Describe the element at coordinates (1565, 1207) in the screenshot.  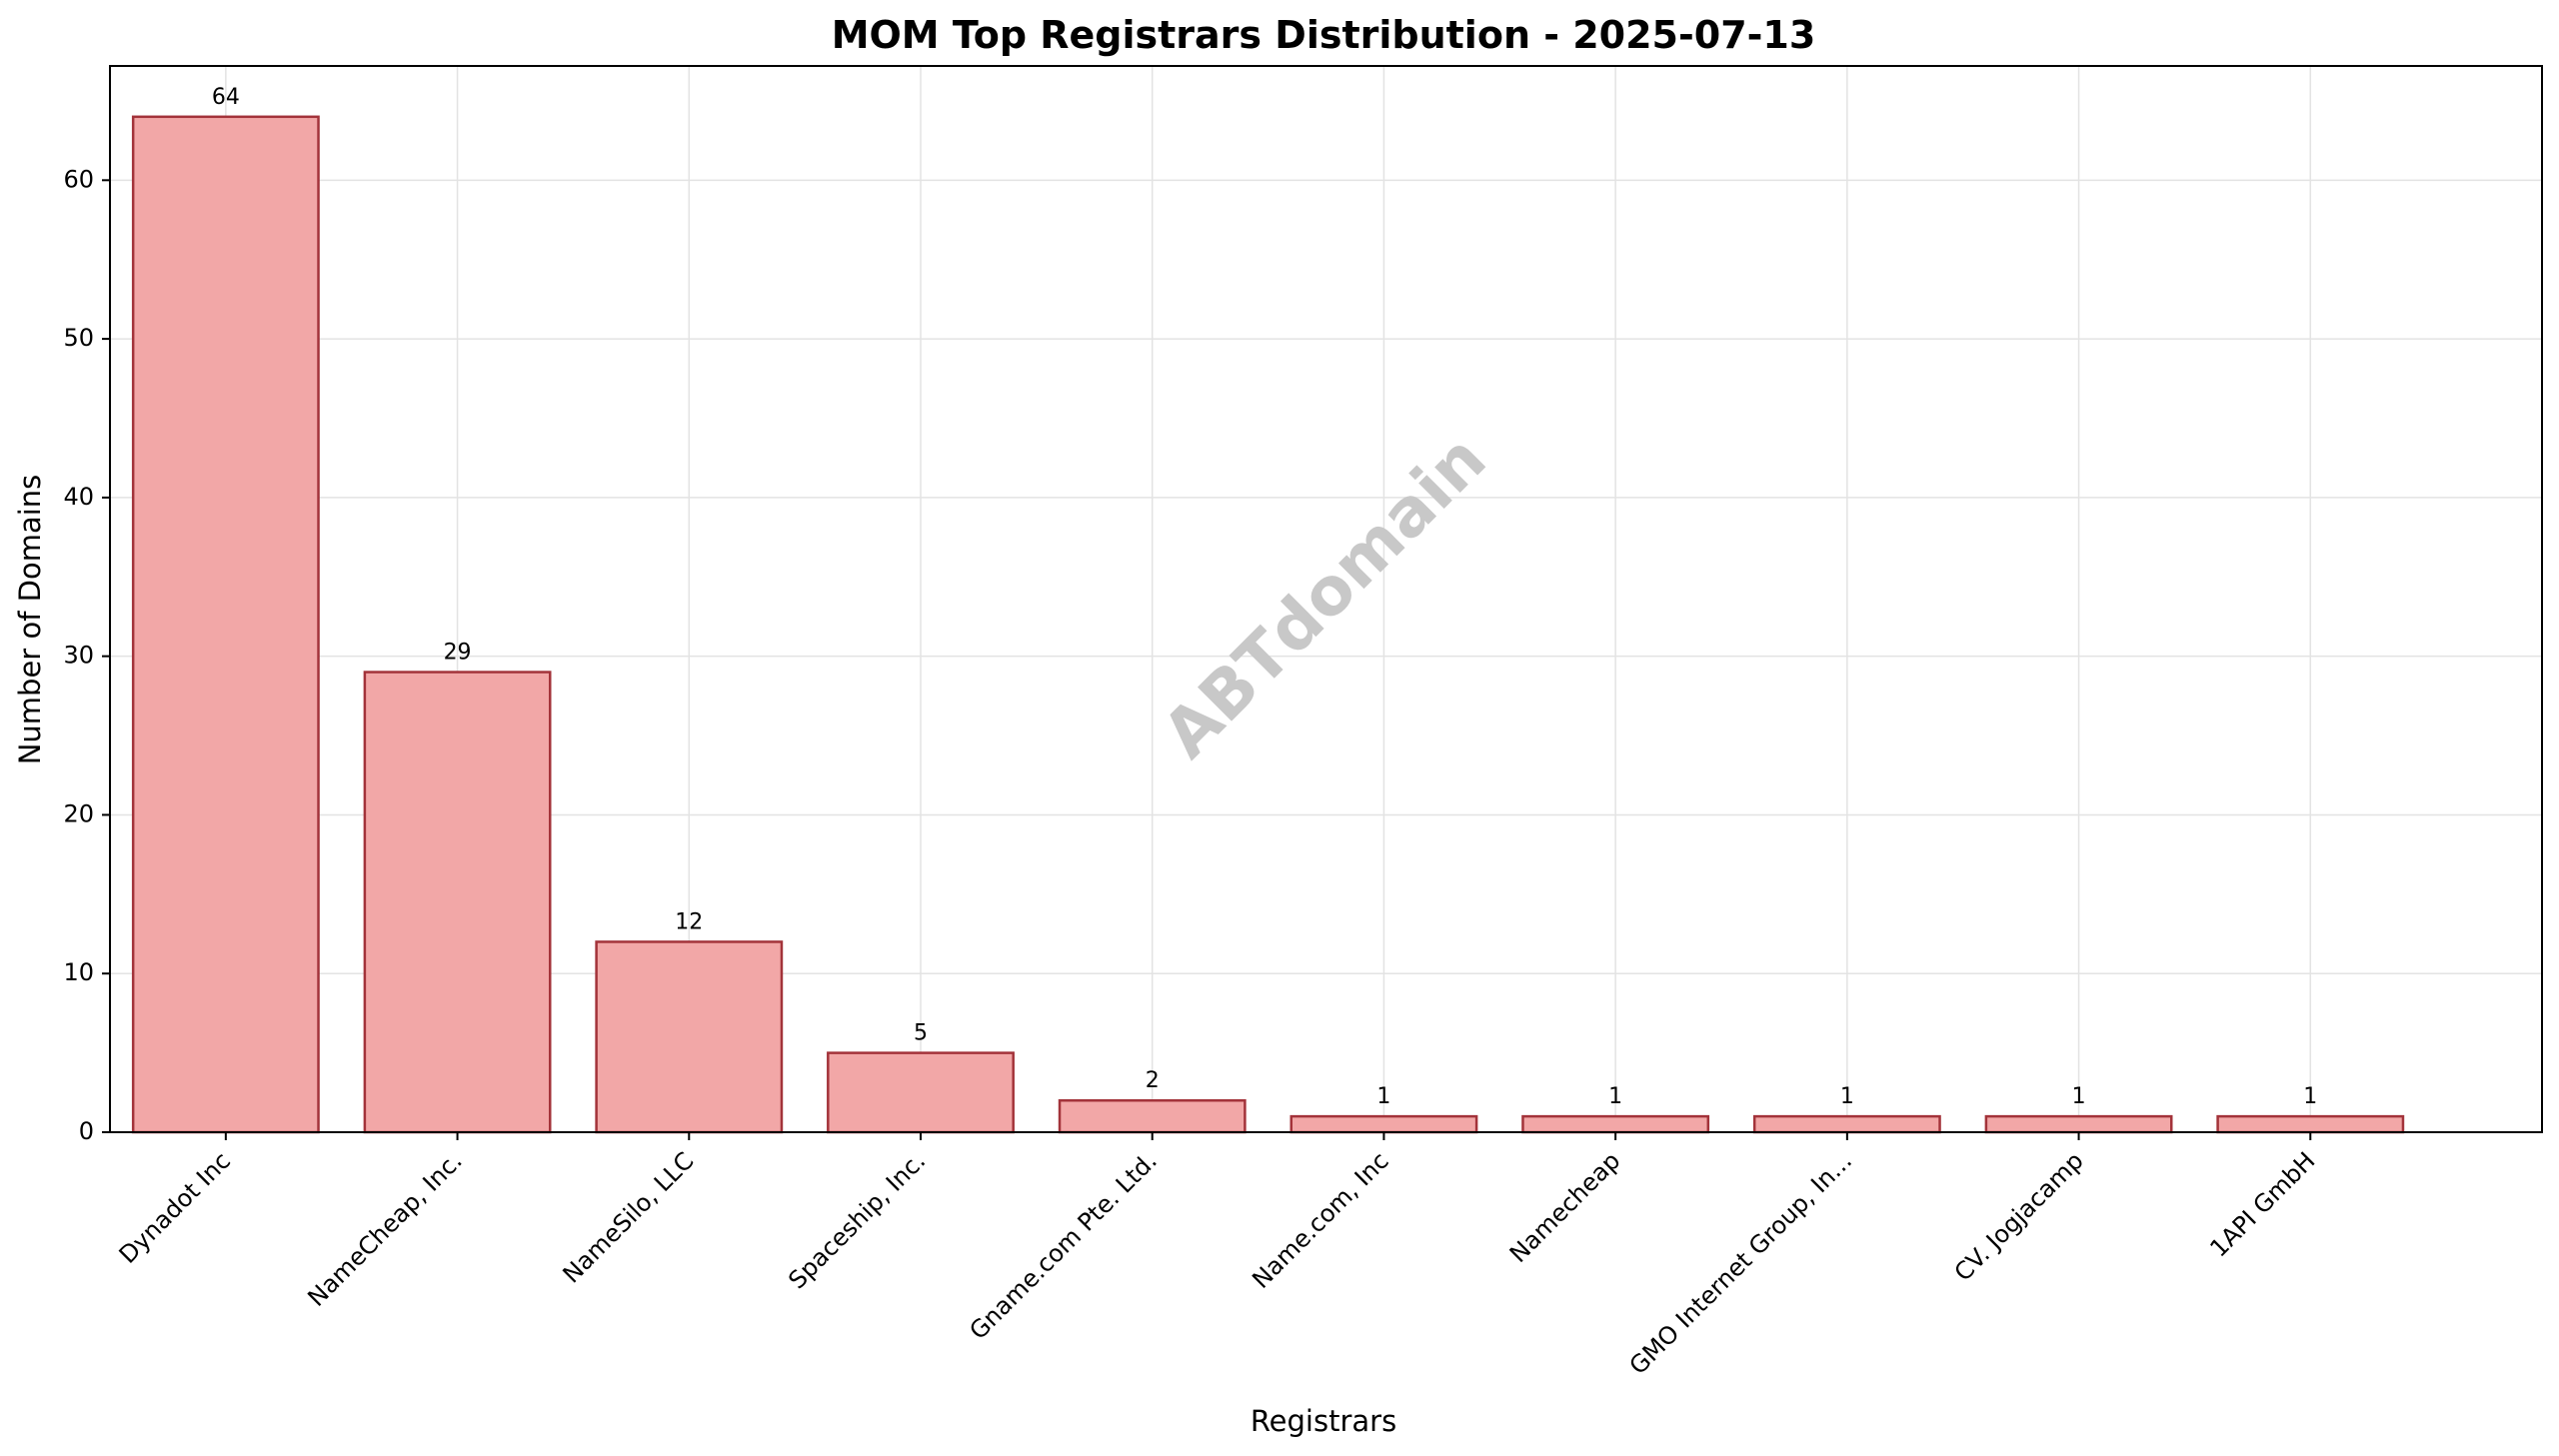
I see `x-tick-label: Namecheap` at that location.